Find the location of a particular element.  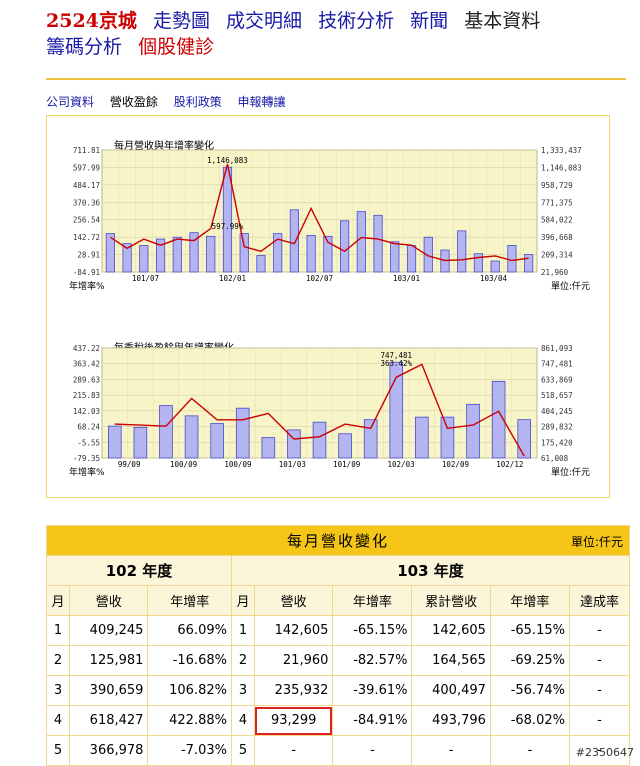

right-tick-label: 61,008 is located at coordinates (555, 458).